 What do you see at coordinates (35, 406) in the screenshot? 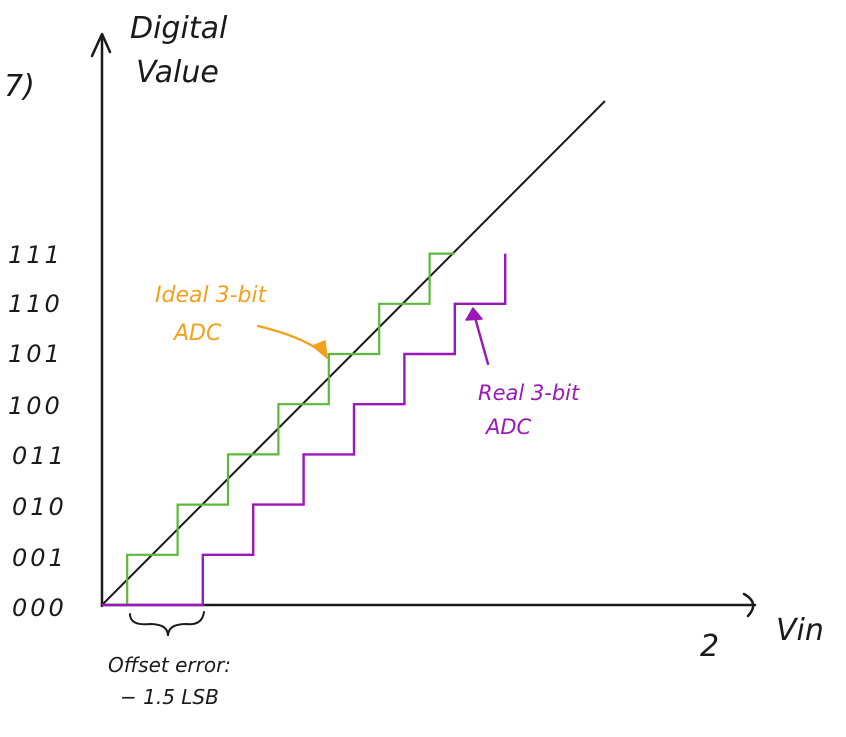
I see `y-tick-100: 100` at bounding box center [35, 406].